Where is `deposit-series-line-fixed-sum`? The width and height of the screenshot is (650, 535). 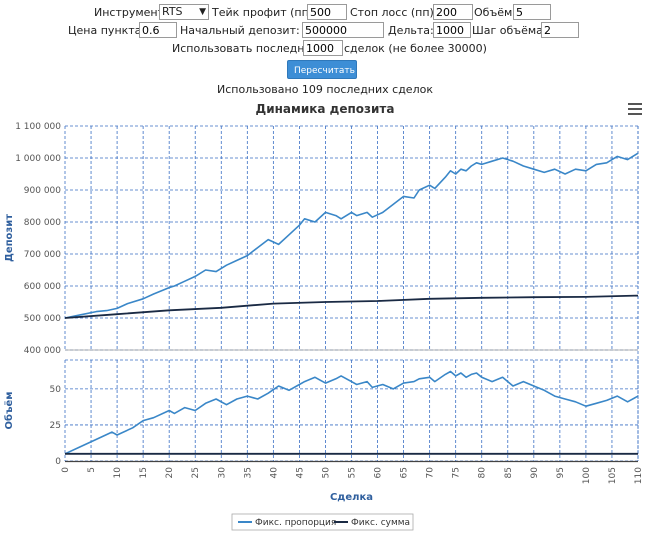 deposit-series-line-fixed-sum is located at coordinates (351, 306).